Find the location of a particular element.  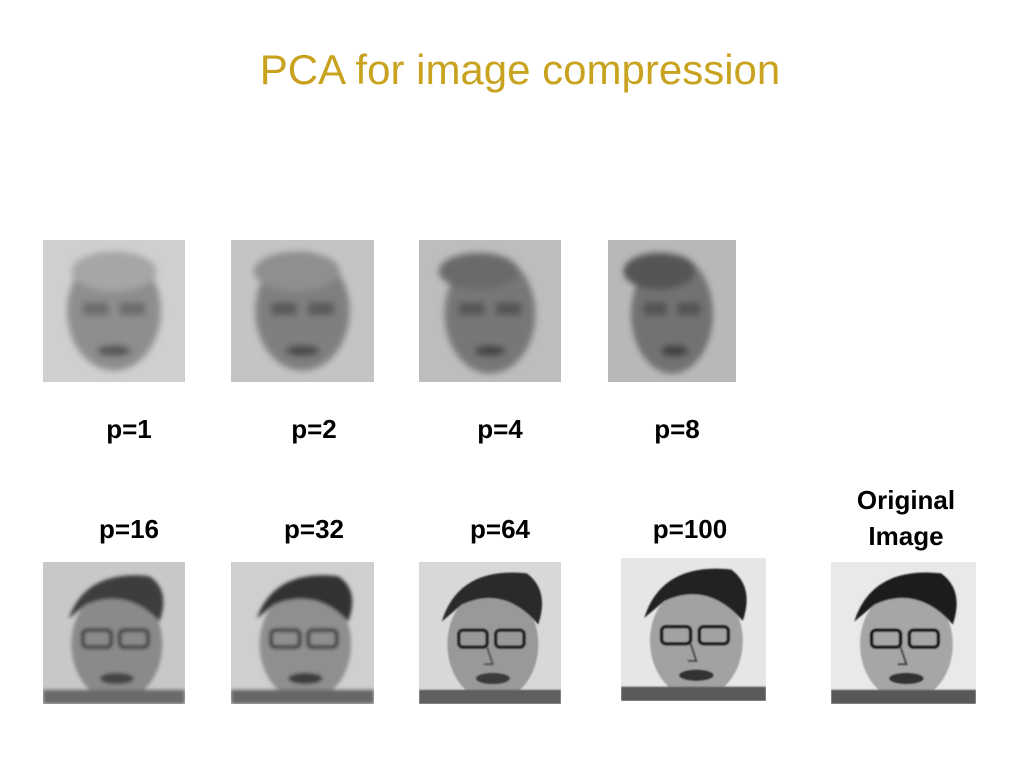

label-original-line2: Image is located at coordinates (906, 536).